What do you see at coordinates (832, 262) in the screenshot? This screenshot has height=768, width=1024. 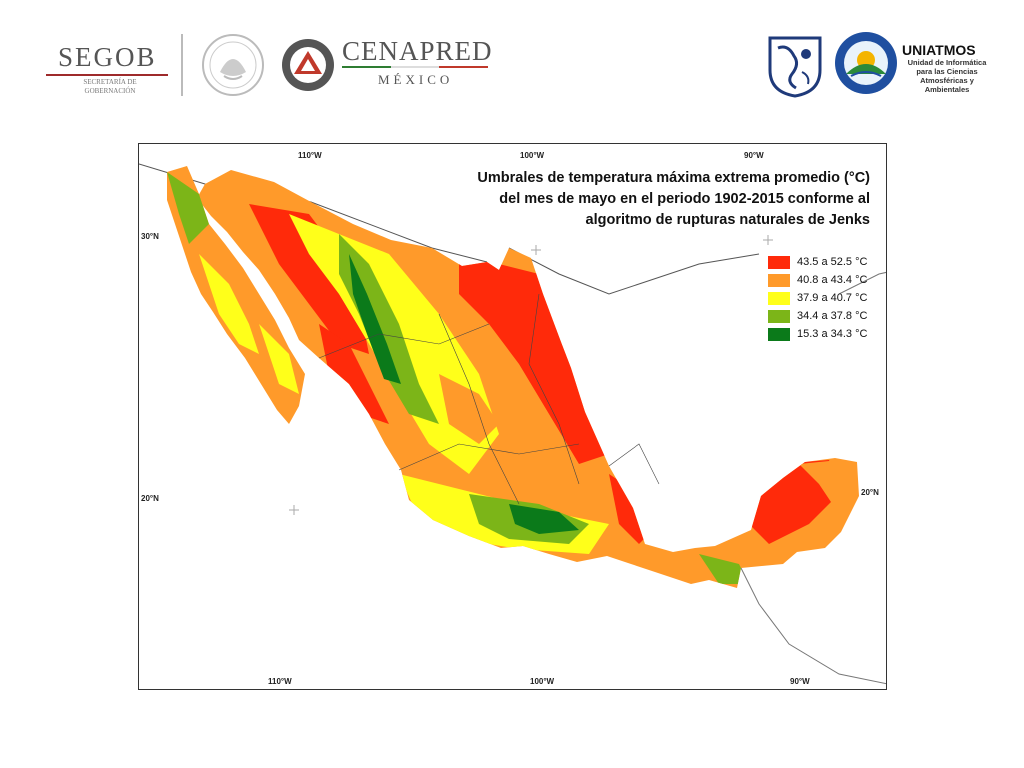 I see `legend-label: 43.5 a 52.5 °C` at bounding box center [832, 262].